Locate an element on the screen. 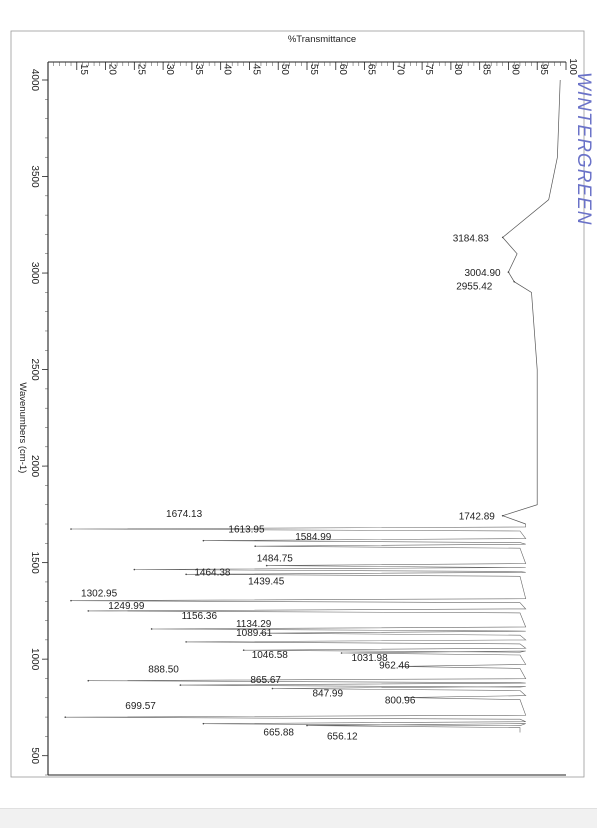 The height and width of the screenshot is (828, 597). peak-label: 656.12 is located at coordinates (342, 737).